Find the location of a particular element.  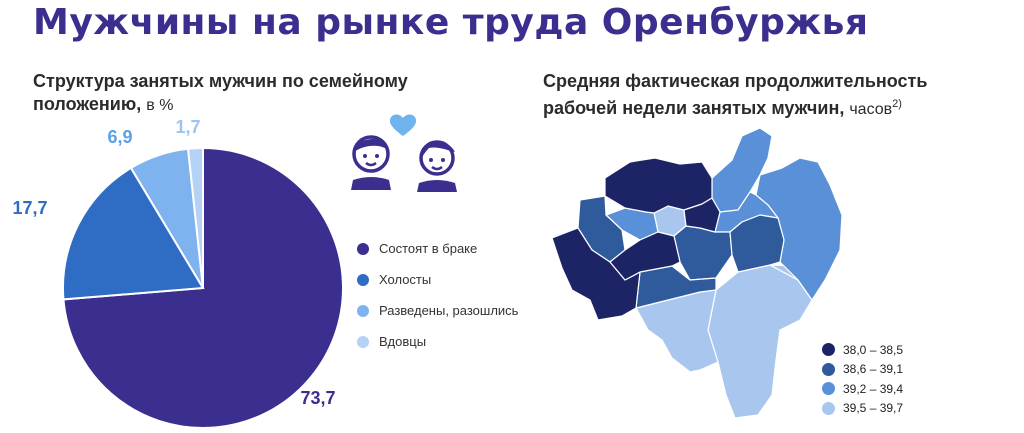

legend-label: 39,5 – 39,7 is located at coordinates (873, 408).